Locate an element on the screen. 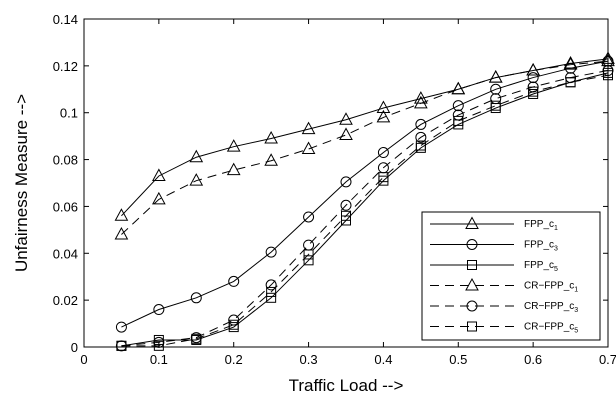 This screenshot has height=401, width=616. legend-label: CR−FPP_c1 is located at coordinates (551, 287).